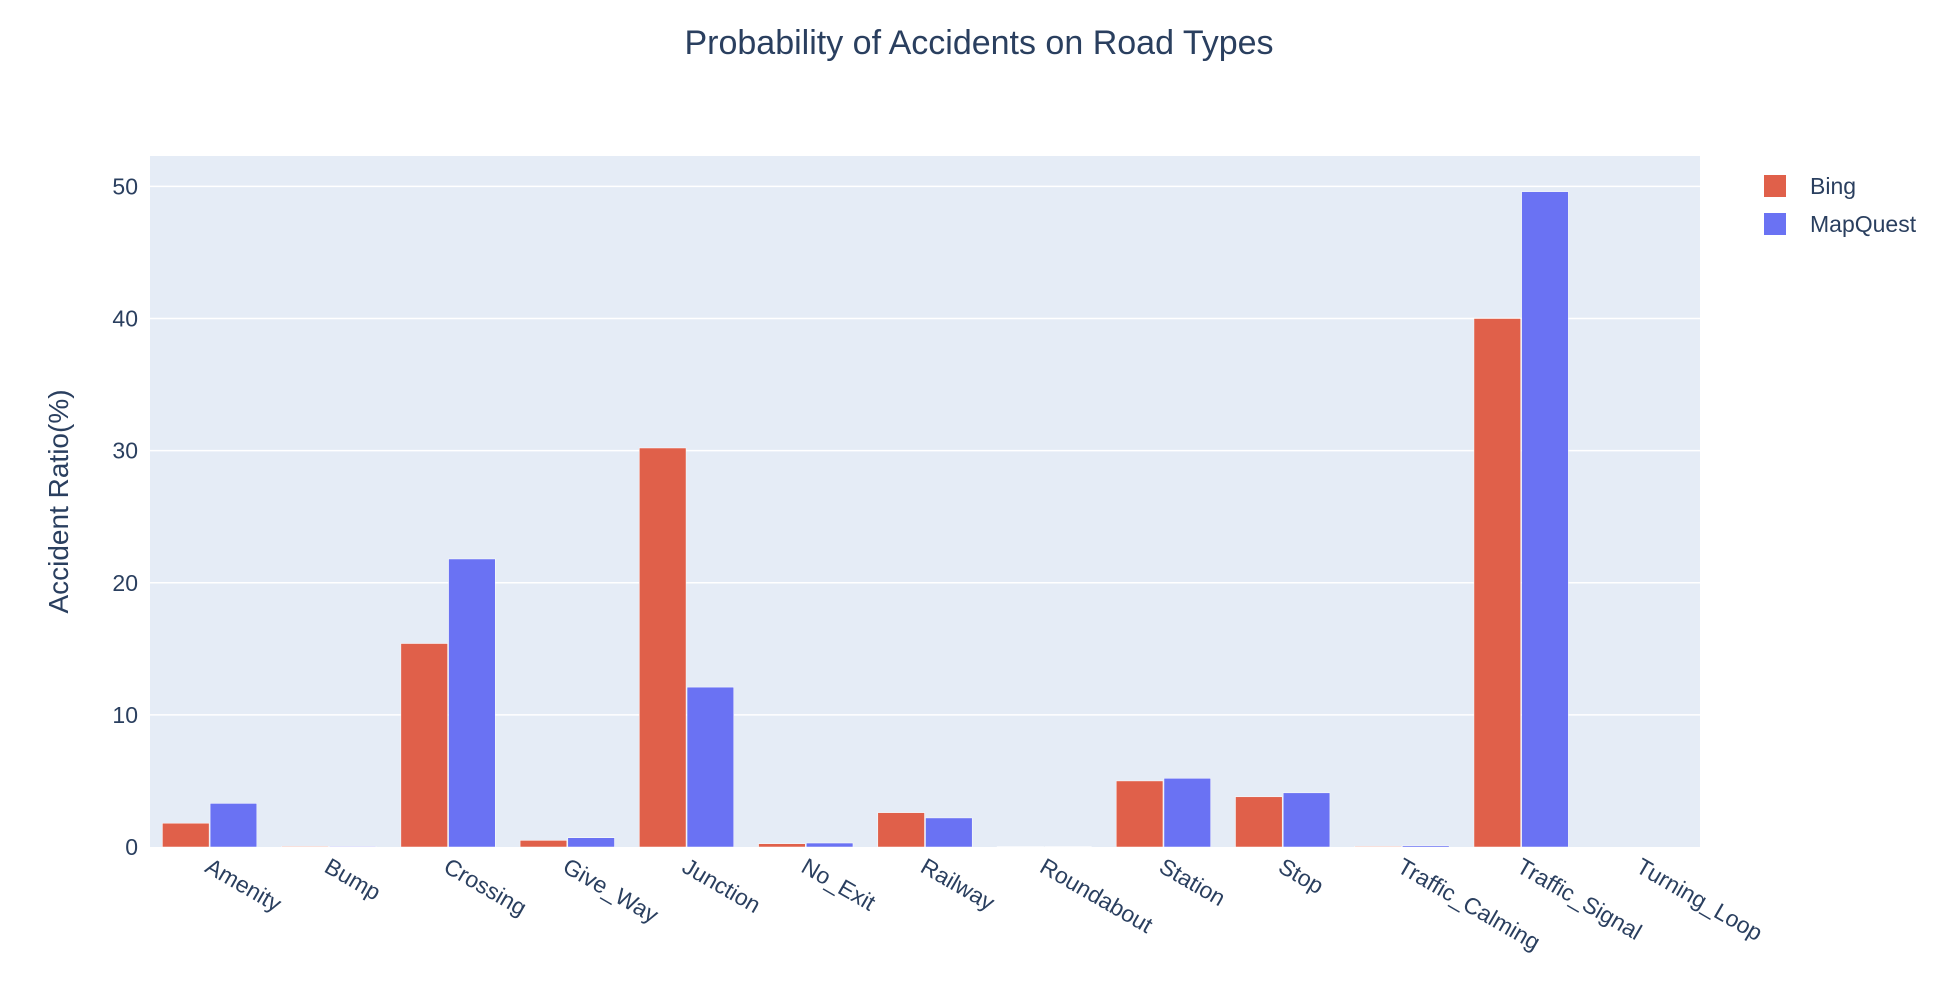 This screenshot has height=1002, width=1958. Describe the element at coordinates (186, 835) in the screenshot. I see `bar-bing-amenity` at that location.